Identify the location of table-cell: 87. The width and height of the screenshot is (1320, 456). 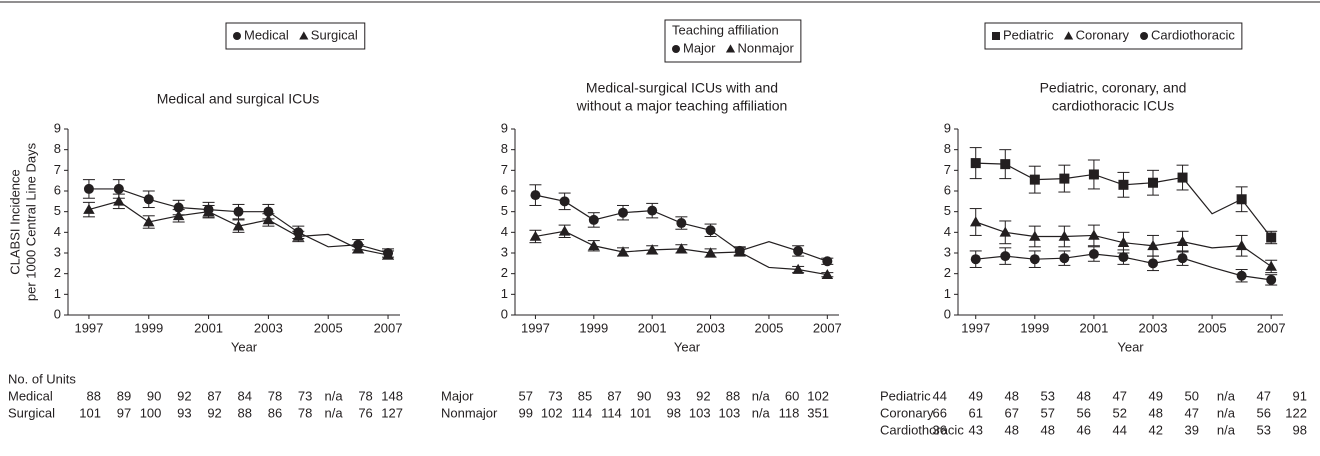
(614, 395).